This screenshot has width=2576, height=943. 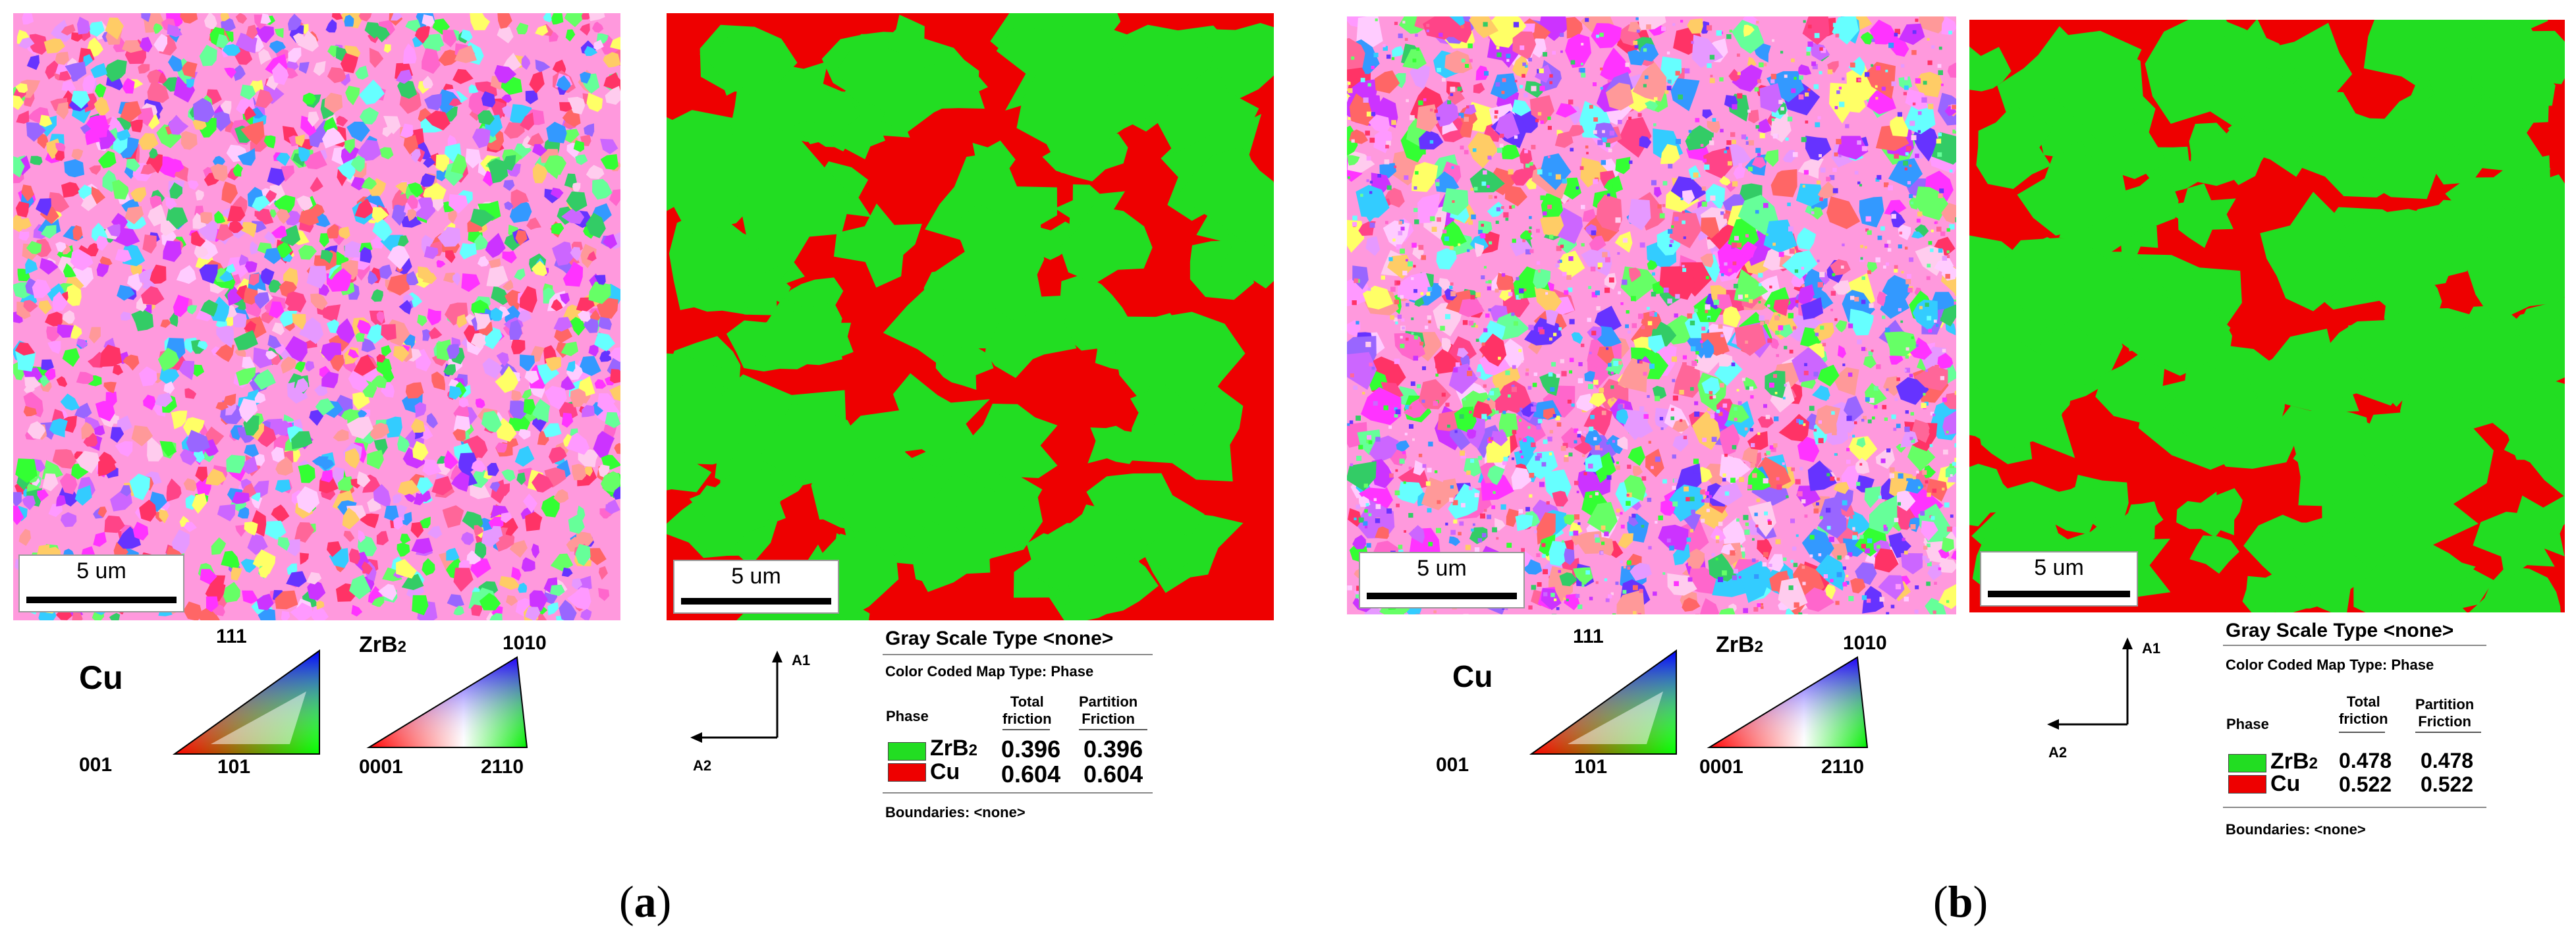 I want to click on scalebar-phase-a: 5 um, so click(x=756, y=587).